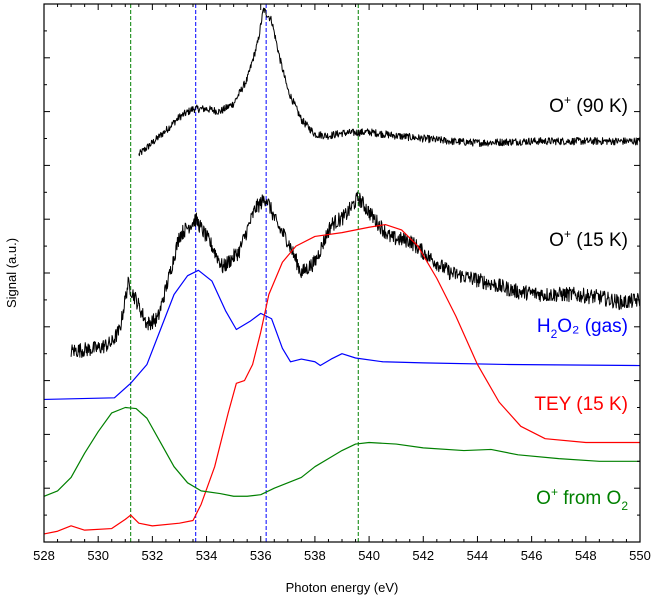  What do you see at coordinates (640, 555) in the screenshot?
I see `x-tick-label: 550` at bounding box center [640, 555].